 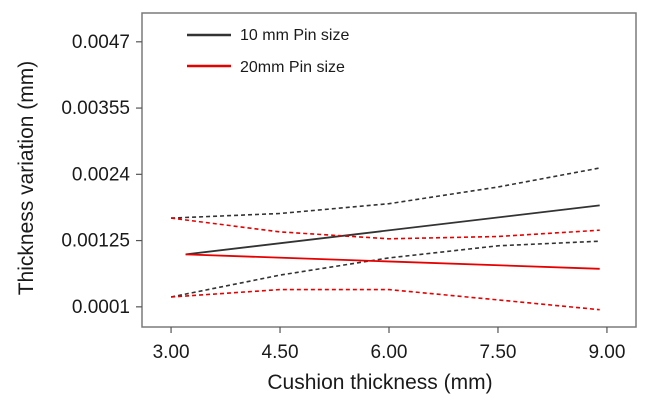 I want to click on series-20mm-ci-lower-band, so click(x=385, y=299).